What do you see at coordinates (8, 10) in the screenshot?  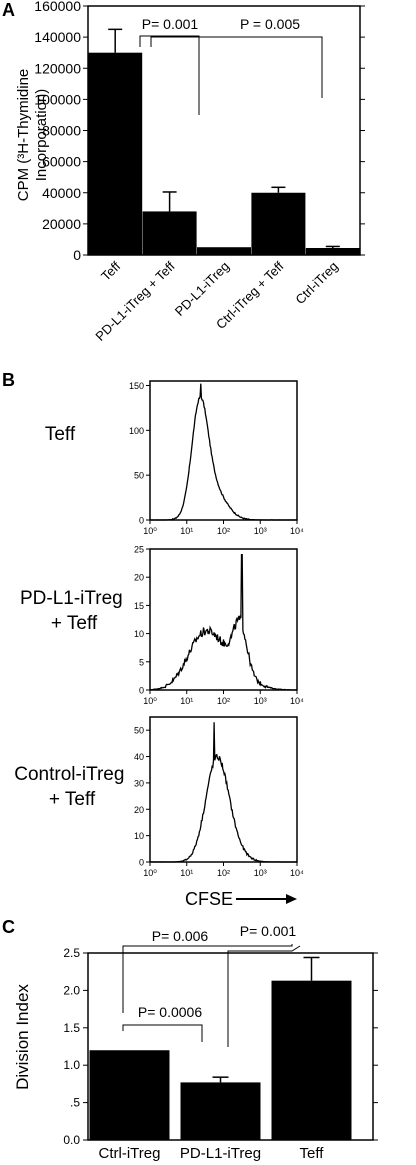 I see `panel-a-letter: A` at bounding box center [8, 10].